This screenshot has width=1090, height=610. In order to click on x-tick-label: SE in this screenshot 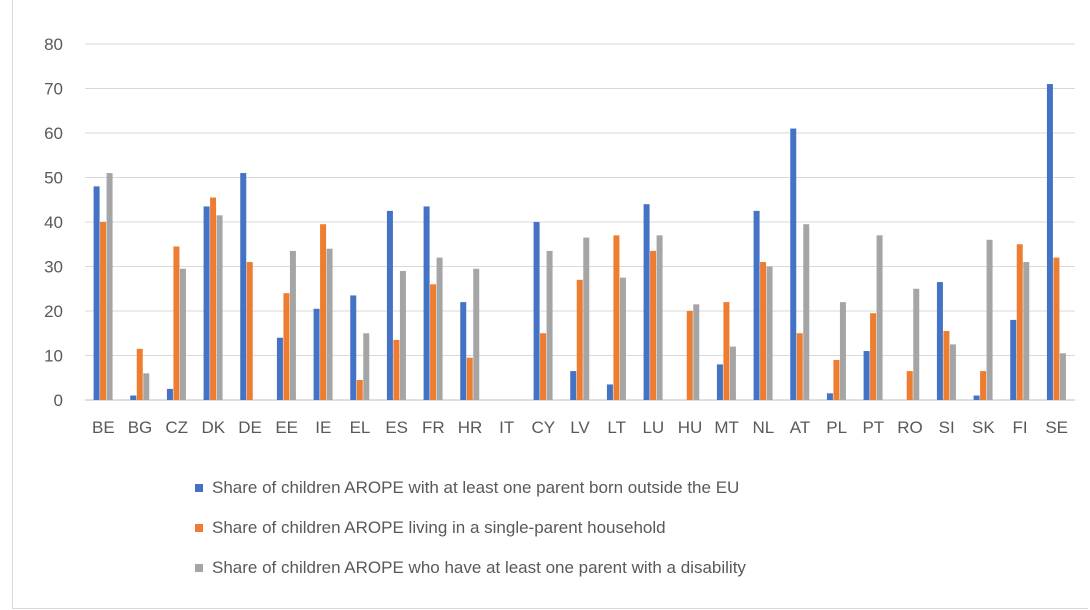, I will do `click(1056, 427)`.